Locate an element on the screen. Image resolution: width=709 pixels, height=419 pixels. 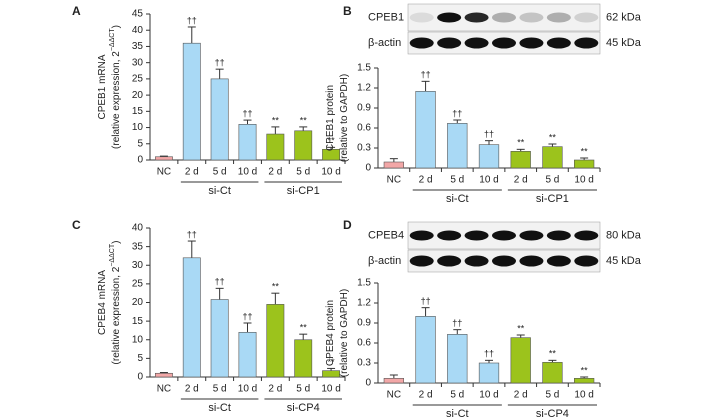
y-tick-label: 0.6 is located at coordinates (364, 343).